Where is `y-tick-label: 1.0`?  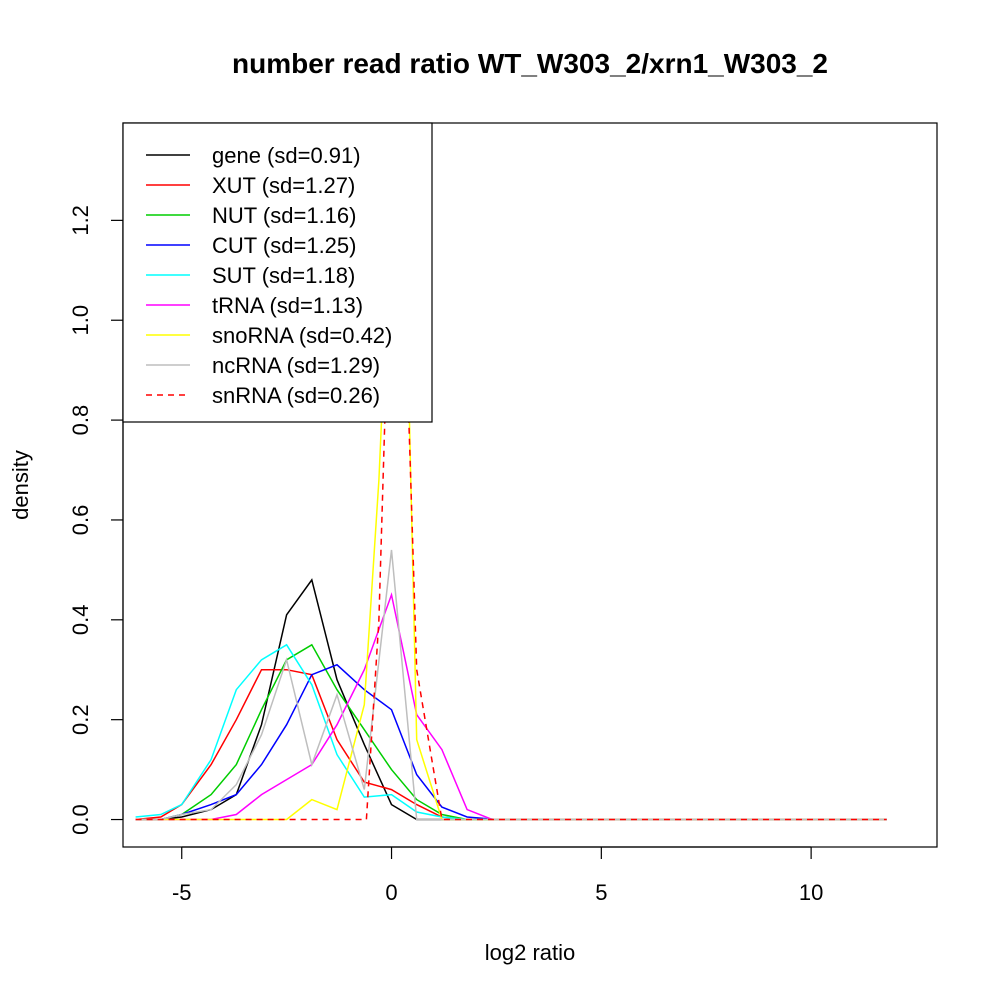
y-tick-label: 1.0 is located at coordinates (80, 320).